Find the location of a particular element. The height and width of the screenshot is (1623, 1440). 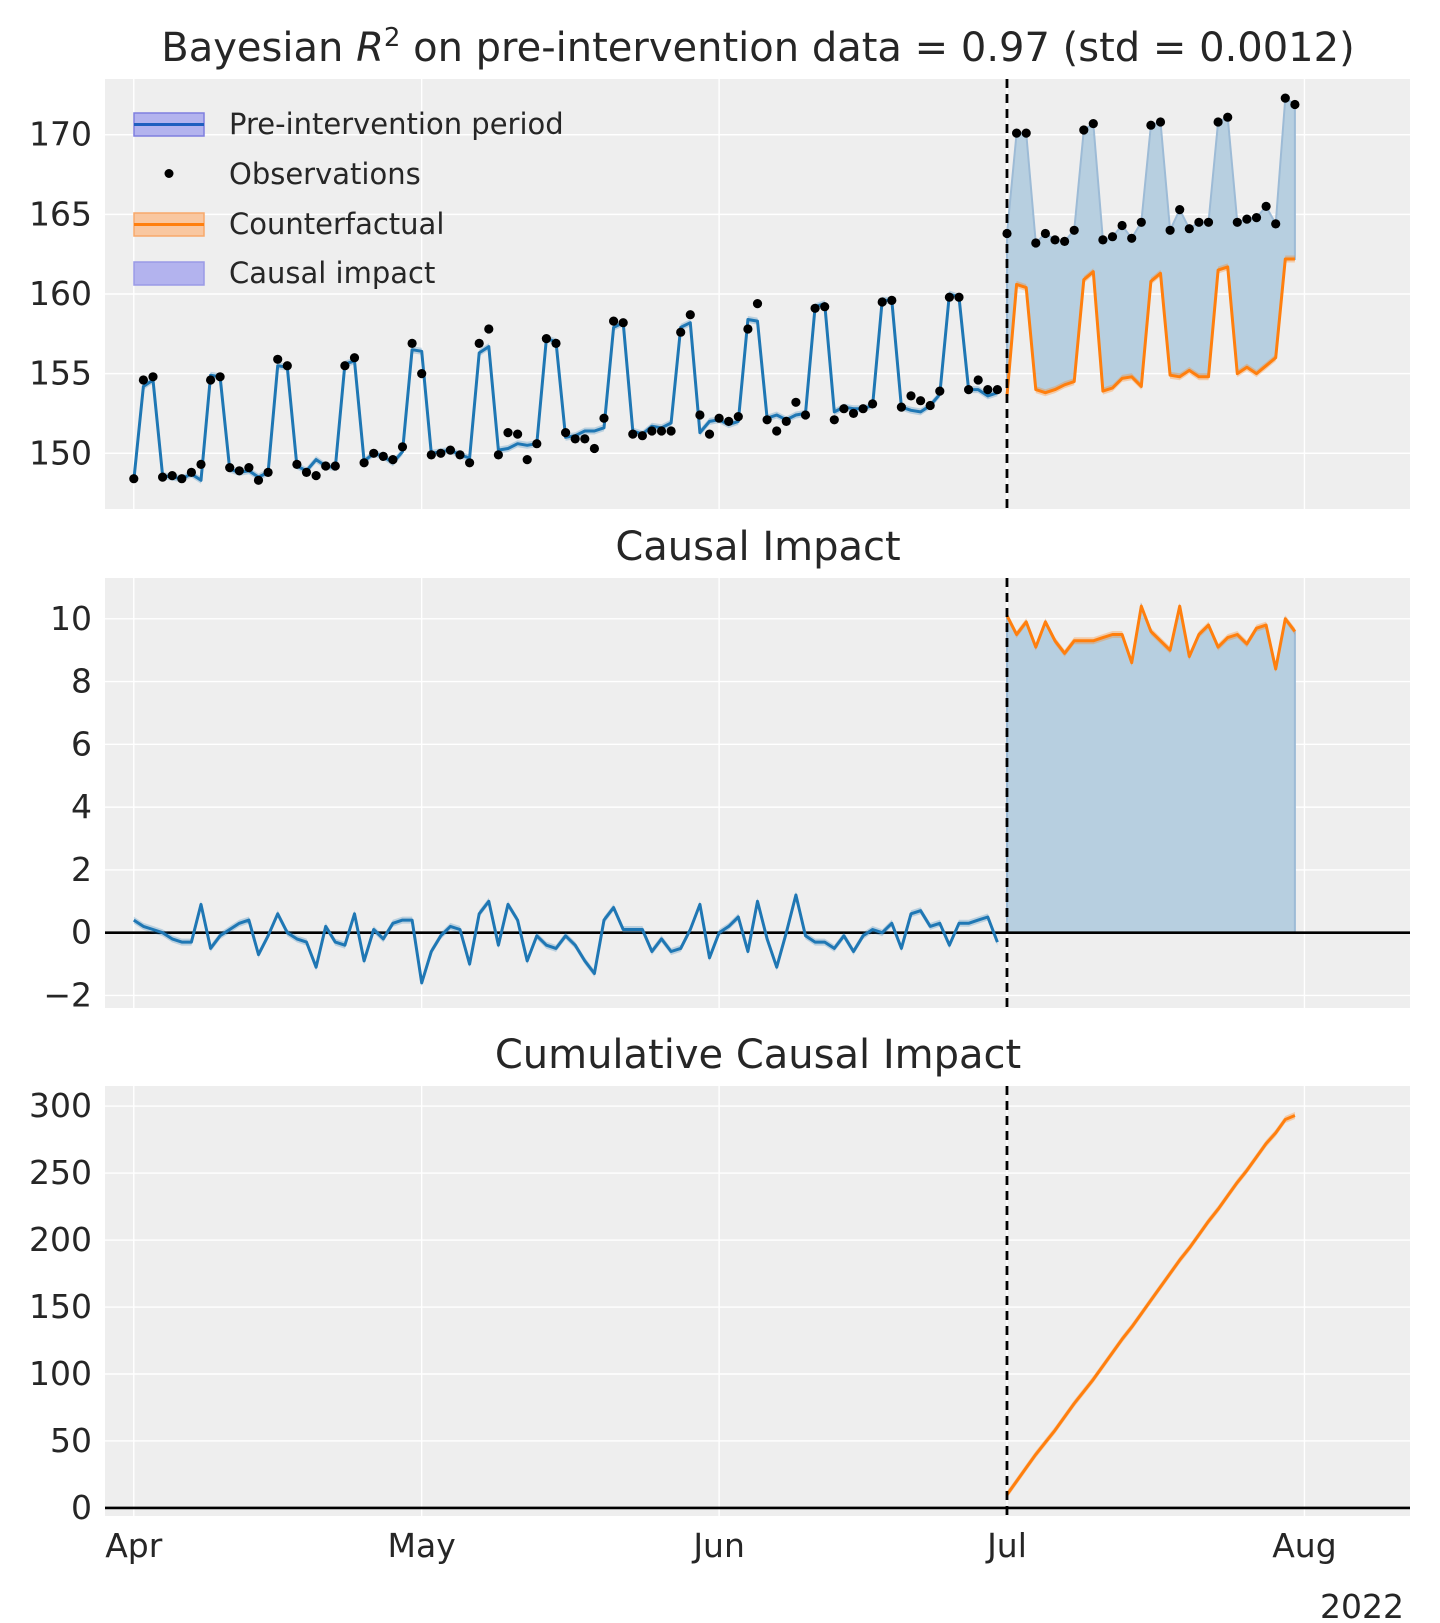

y-tick-label: 300 is located at coordinates (60, 1105).